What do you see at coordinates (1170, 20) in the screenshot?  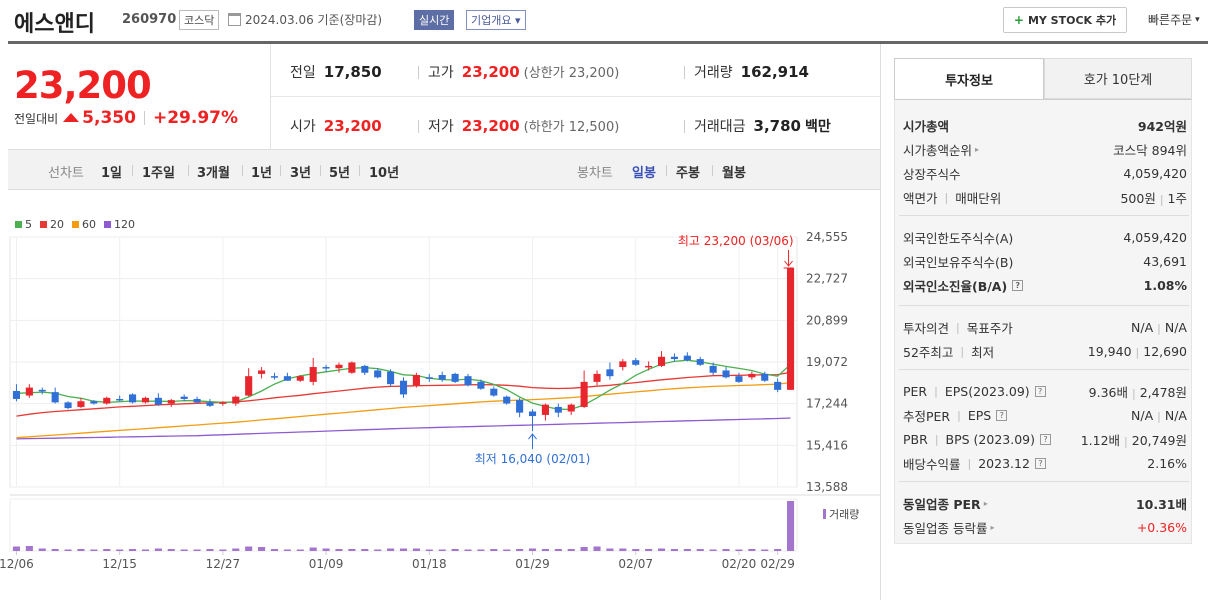 I see `quick-order-label: 빠른주문` at bounding box center [1170, 20].